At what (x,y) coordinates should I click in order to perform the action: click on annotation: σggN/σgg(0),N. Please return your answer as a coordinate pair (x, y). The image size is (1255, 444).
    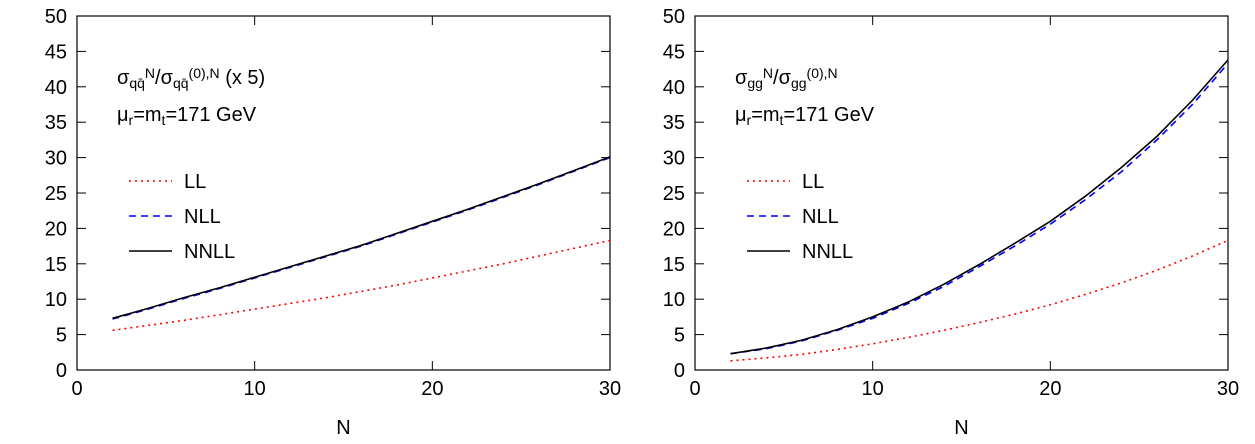
    Looking at the image, I should click on (786, 78).